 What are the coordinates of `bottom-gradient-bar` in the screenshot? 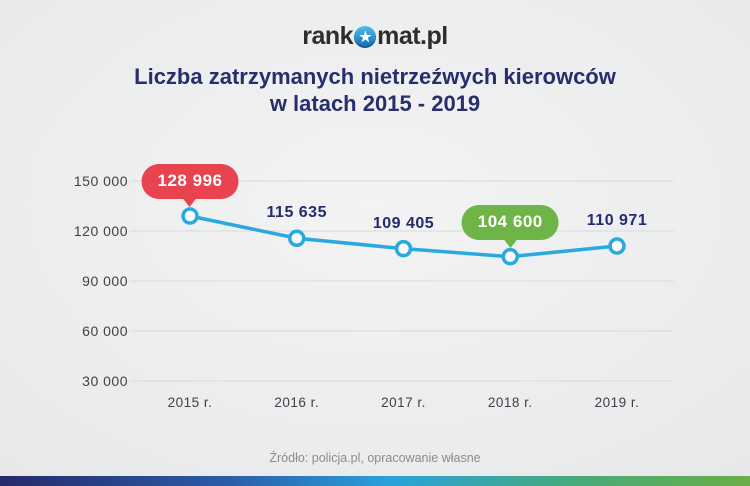 It's located at (375, 481).